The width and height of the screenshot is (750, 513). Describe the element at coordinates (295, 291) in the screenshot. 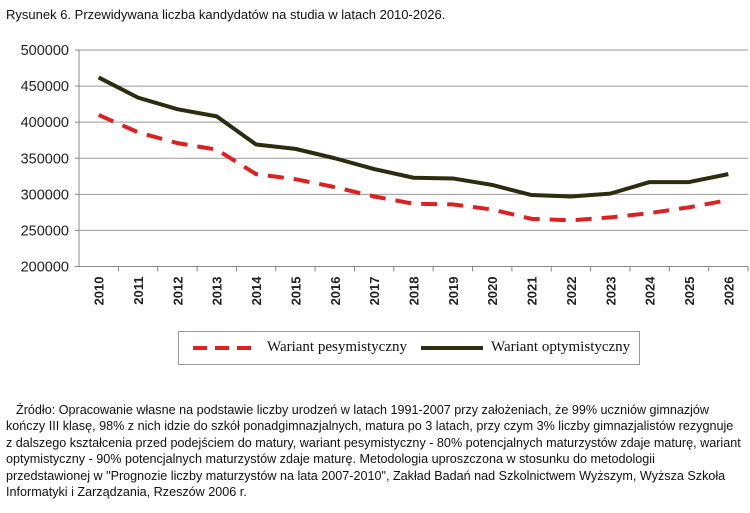

I see `x-tick-label: 2015` at that location.